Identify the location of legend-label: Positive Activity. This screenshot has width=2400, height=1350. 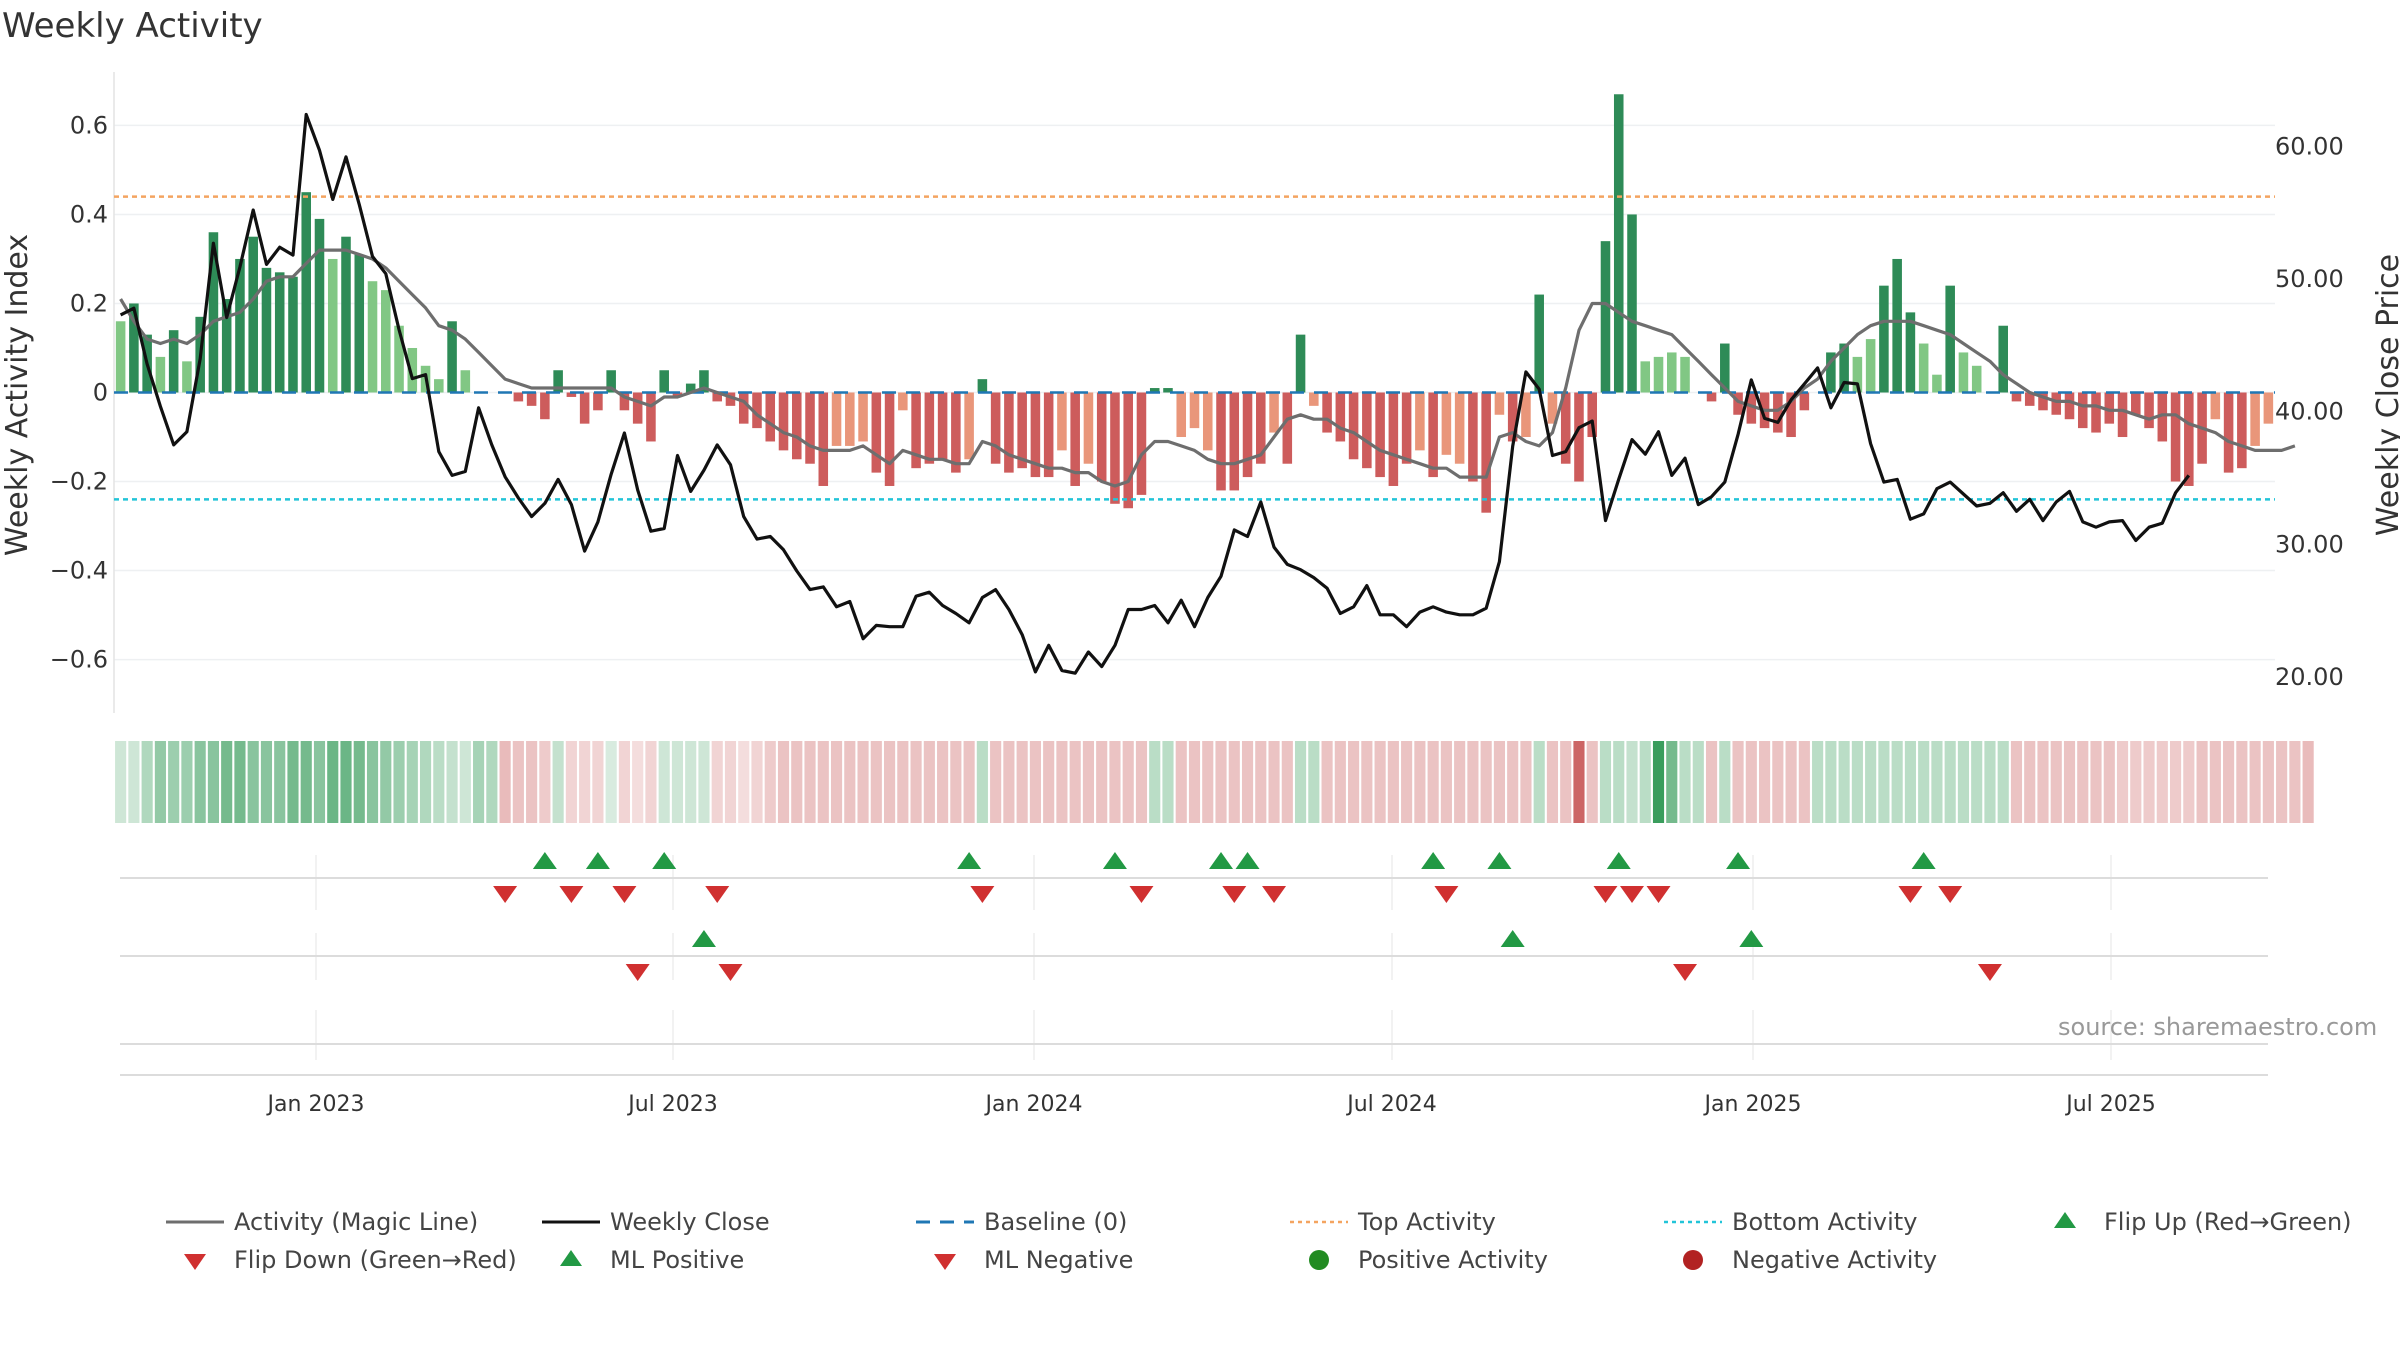
(1453, 1260).